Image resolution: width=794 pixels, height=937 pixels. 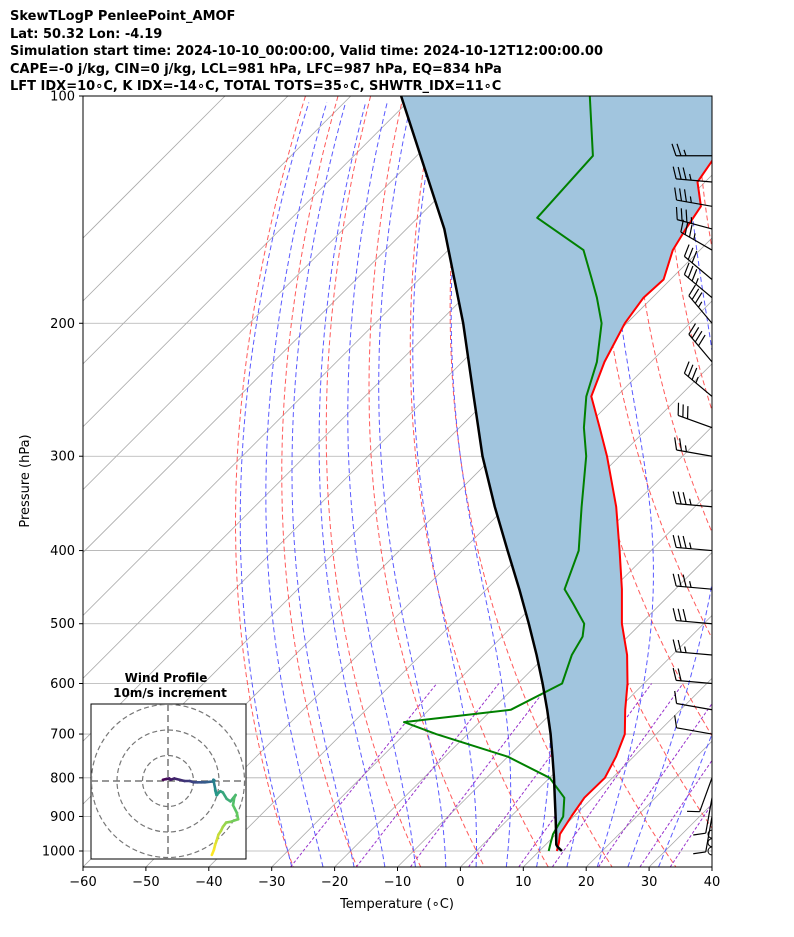 What do you see at coordinates (62, 551) in the screenshot?
I see `y-tick-label: 400` at bounding box center [62, 551].